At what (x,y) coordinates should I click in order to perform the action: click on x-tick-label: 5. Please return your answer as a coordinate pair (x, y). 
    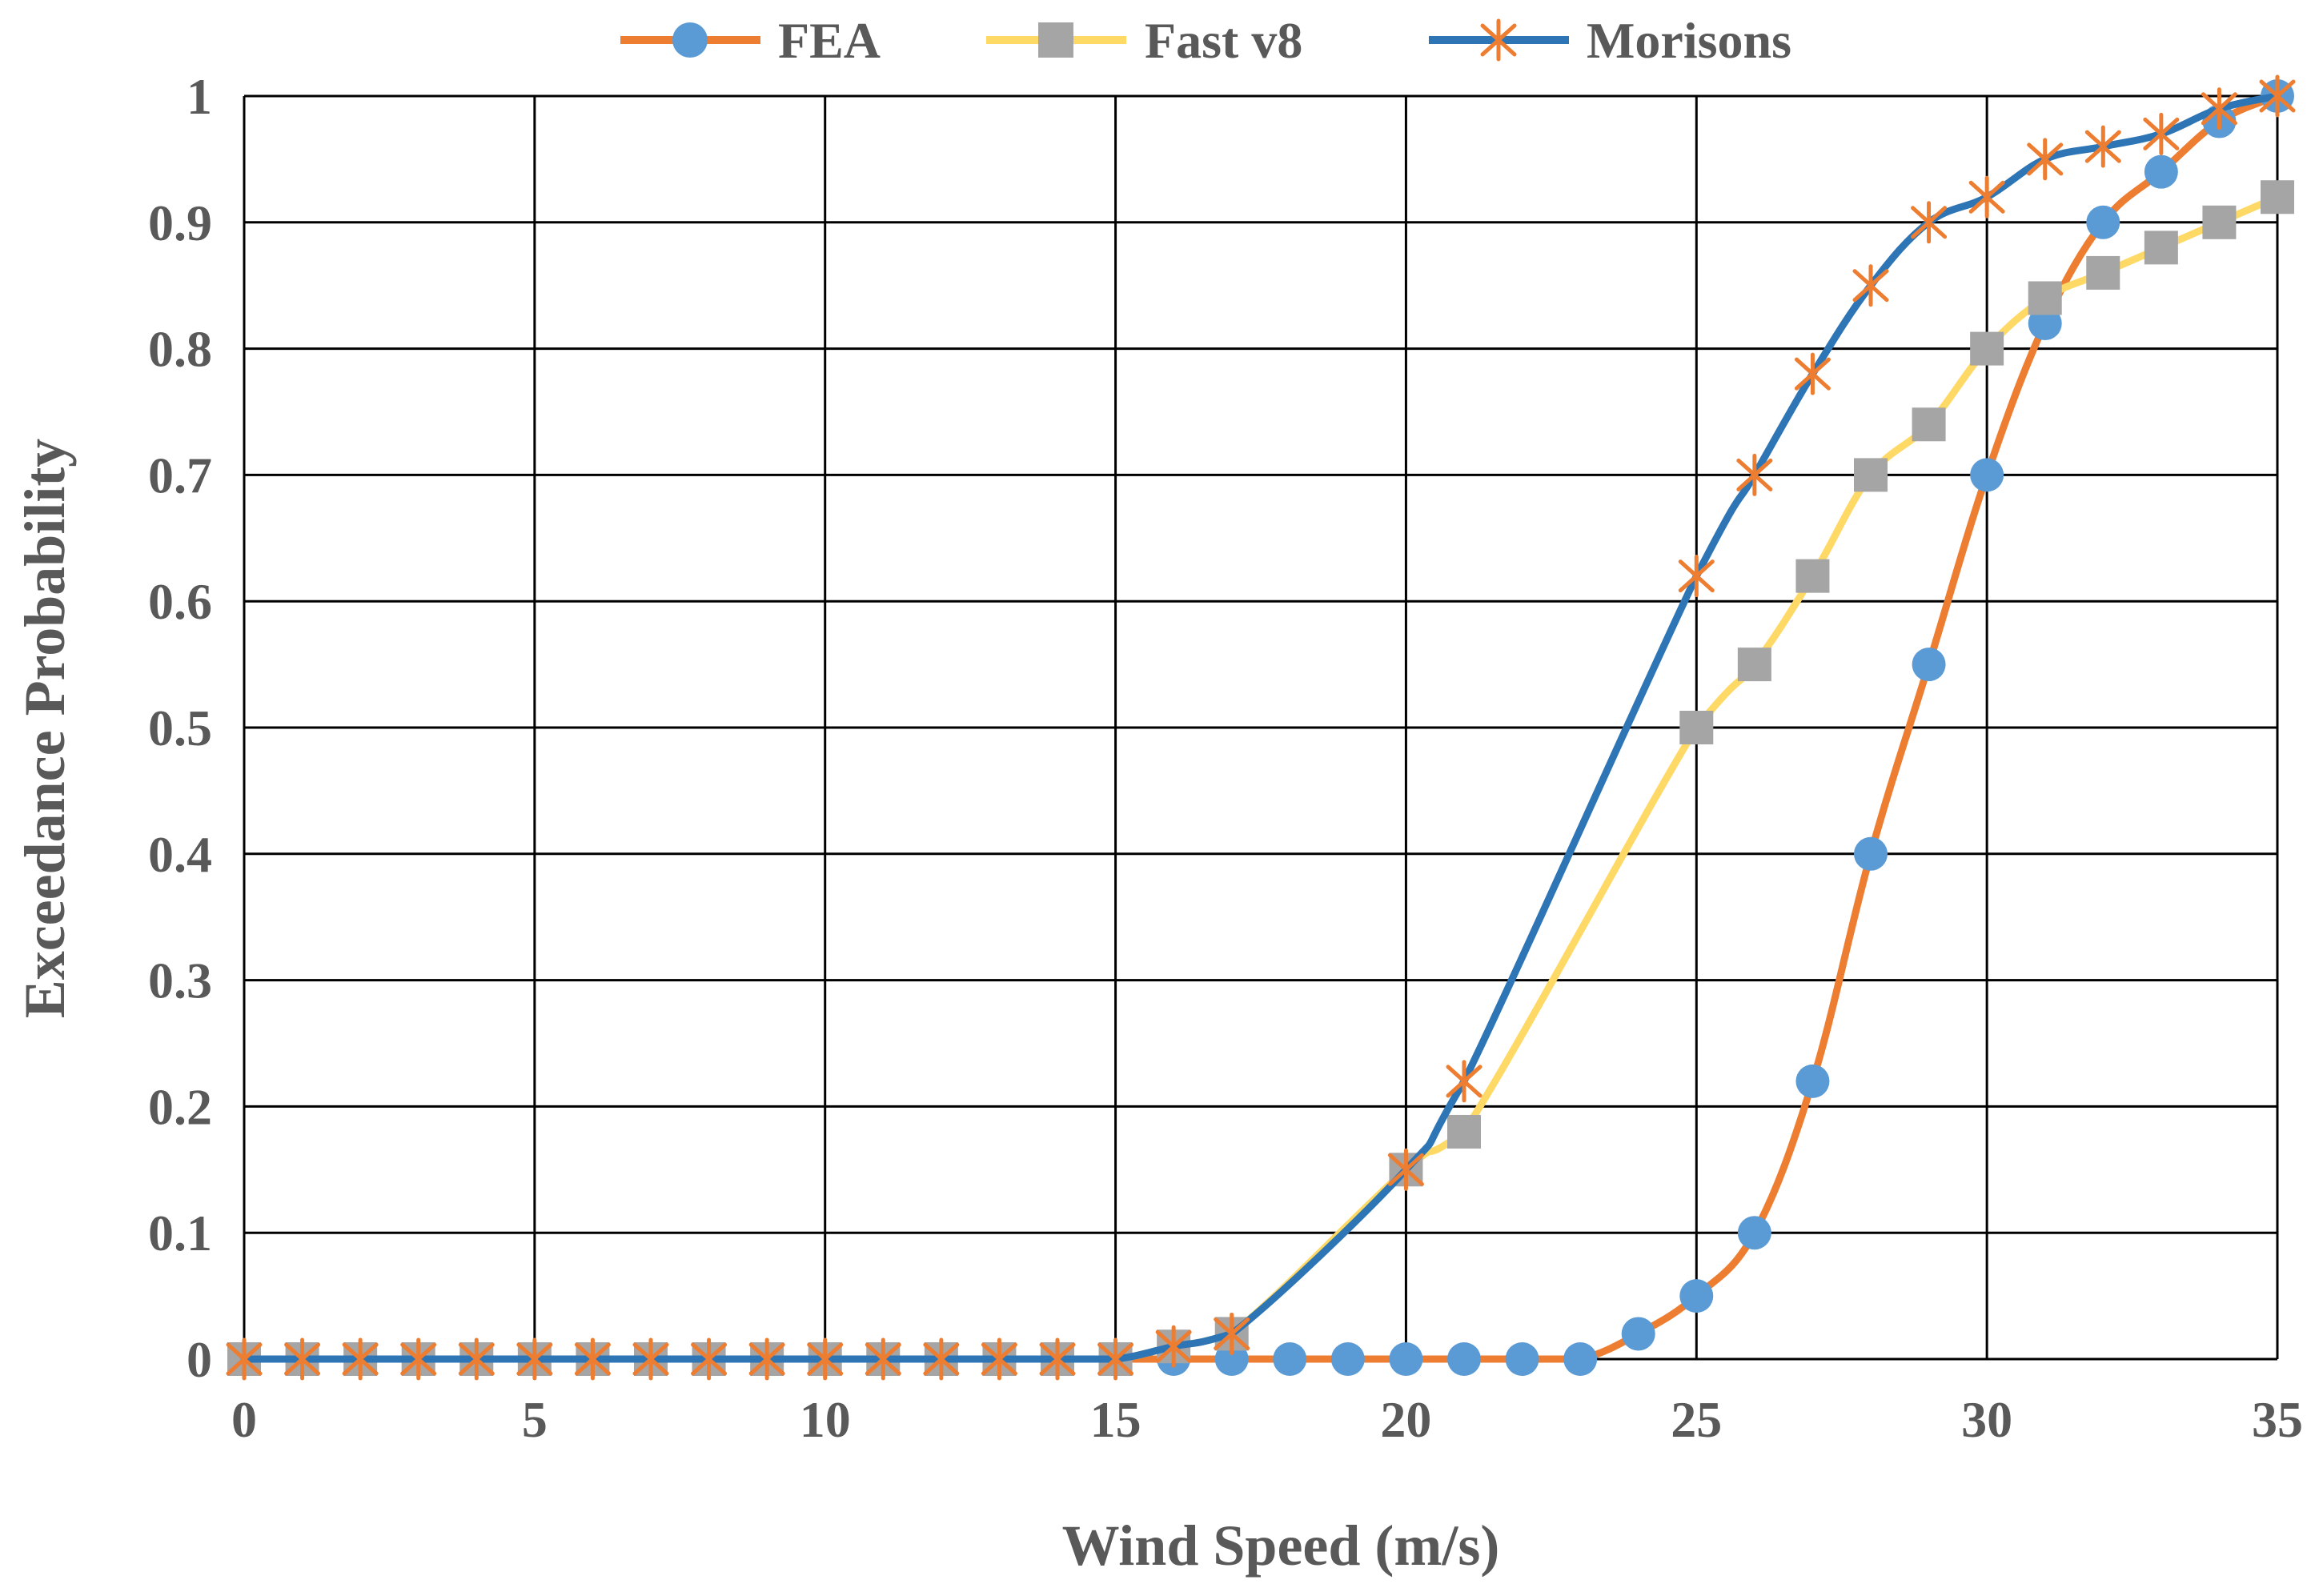
    Looking at the image, I should click on (535, 1419).